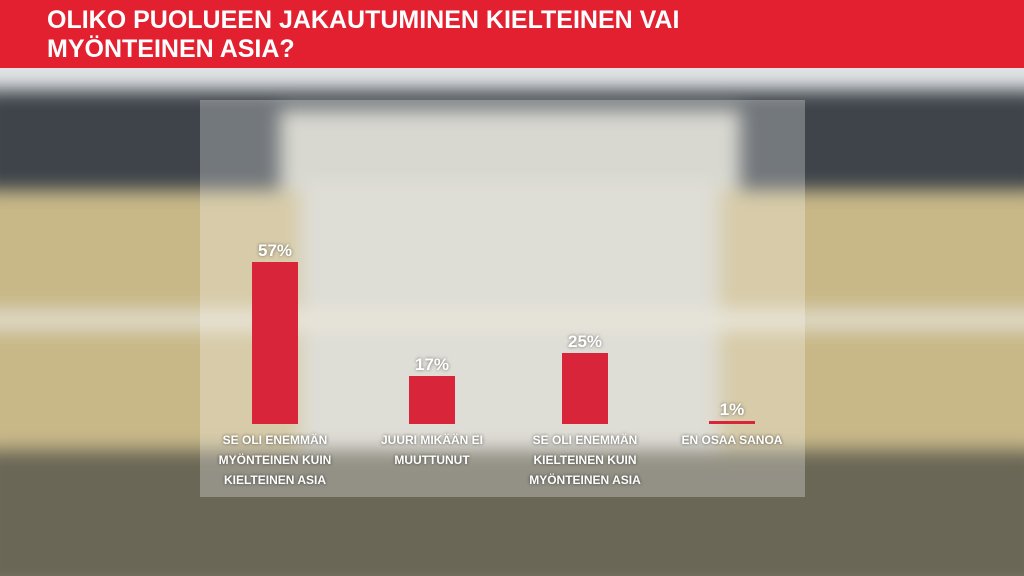  Describe the element at coordinates (432, 364) in the screenshot. I see `value-label: 17%` at that location.